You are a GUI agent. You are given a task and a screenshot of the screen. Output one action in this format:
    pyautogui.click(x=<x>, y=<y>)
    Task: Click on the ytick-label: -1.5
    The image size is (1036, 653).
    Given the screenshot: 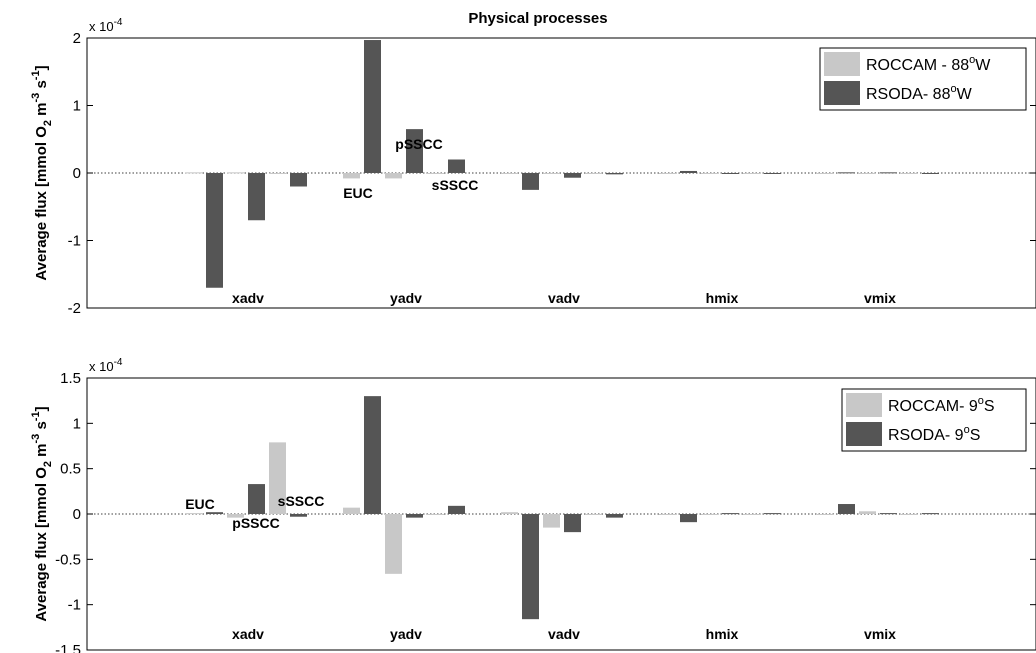 What is the action you would take?
    pyautogui.click(x=68, y=647)
    